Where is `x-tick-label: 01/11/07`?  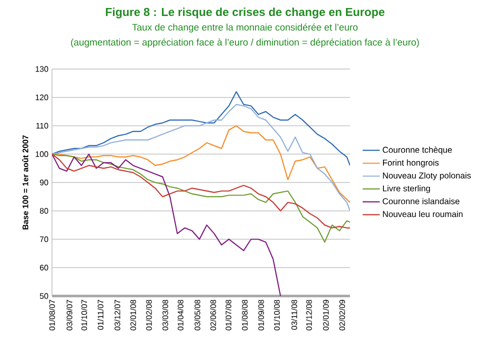 x-tick-label: 01/11/07 is located at coordinates (101, 315).